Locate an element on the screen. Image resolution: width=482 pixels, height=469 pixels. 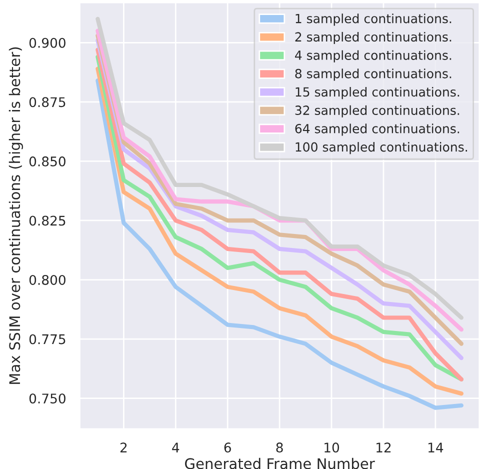
x-tick-label: 12 is located at coordinates (383, 447).